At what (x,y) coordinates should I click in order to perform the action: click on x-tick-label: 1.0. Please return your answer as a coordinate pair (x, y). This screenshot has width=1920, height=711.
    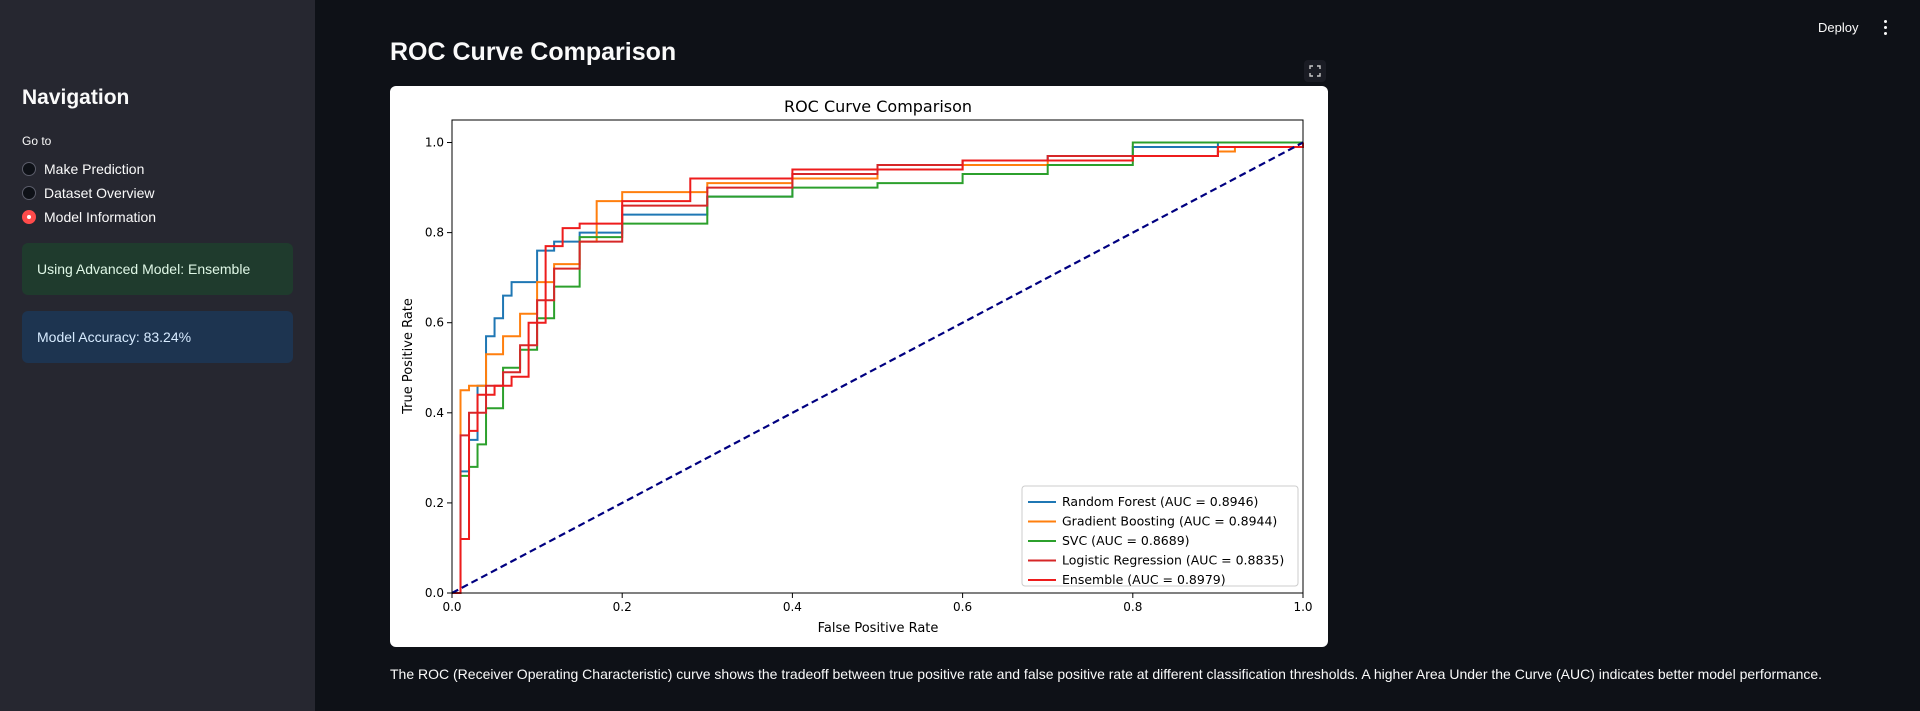
    Looking at the image, I should click on (1302, 607).